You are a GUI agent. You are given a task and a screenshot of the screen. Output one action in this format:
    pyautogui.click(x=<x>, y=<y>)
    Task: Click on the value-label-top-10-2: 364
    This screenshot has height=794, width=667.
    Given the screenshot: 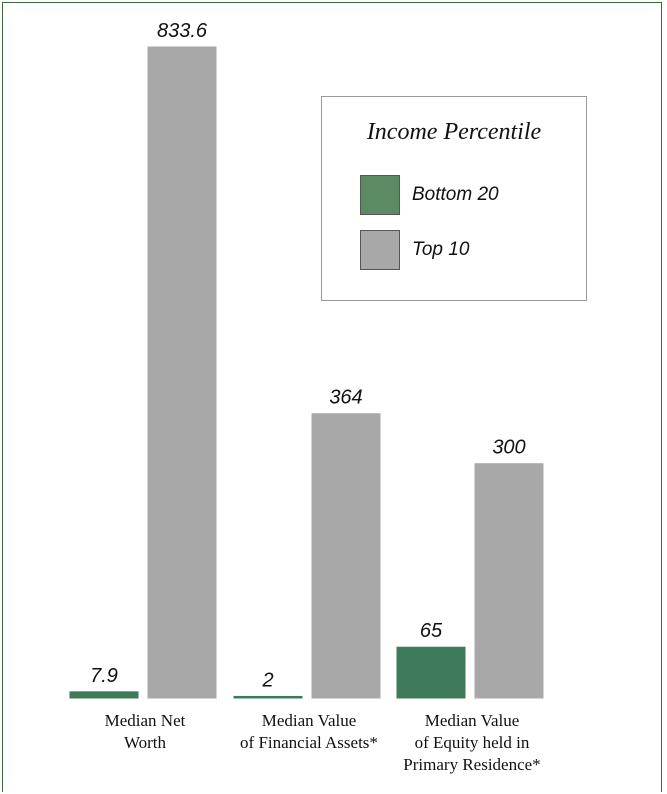 What is the action you would take?
    pyautogui.click(x=345, y=398)
    